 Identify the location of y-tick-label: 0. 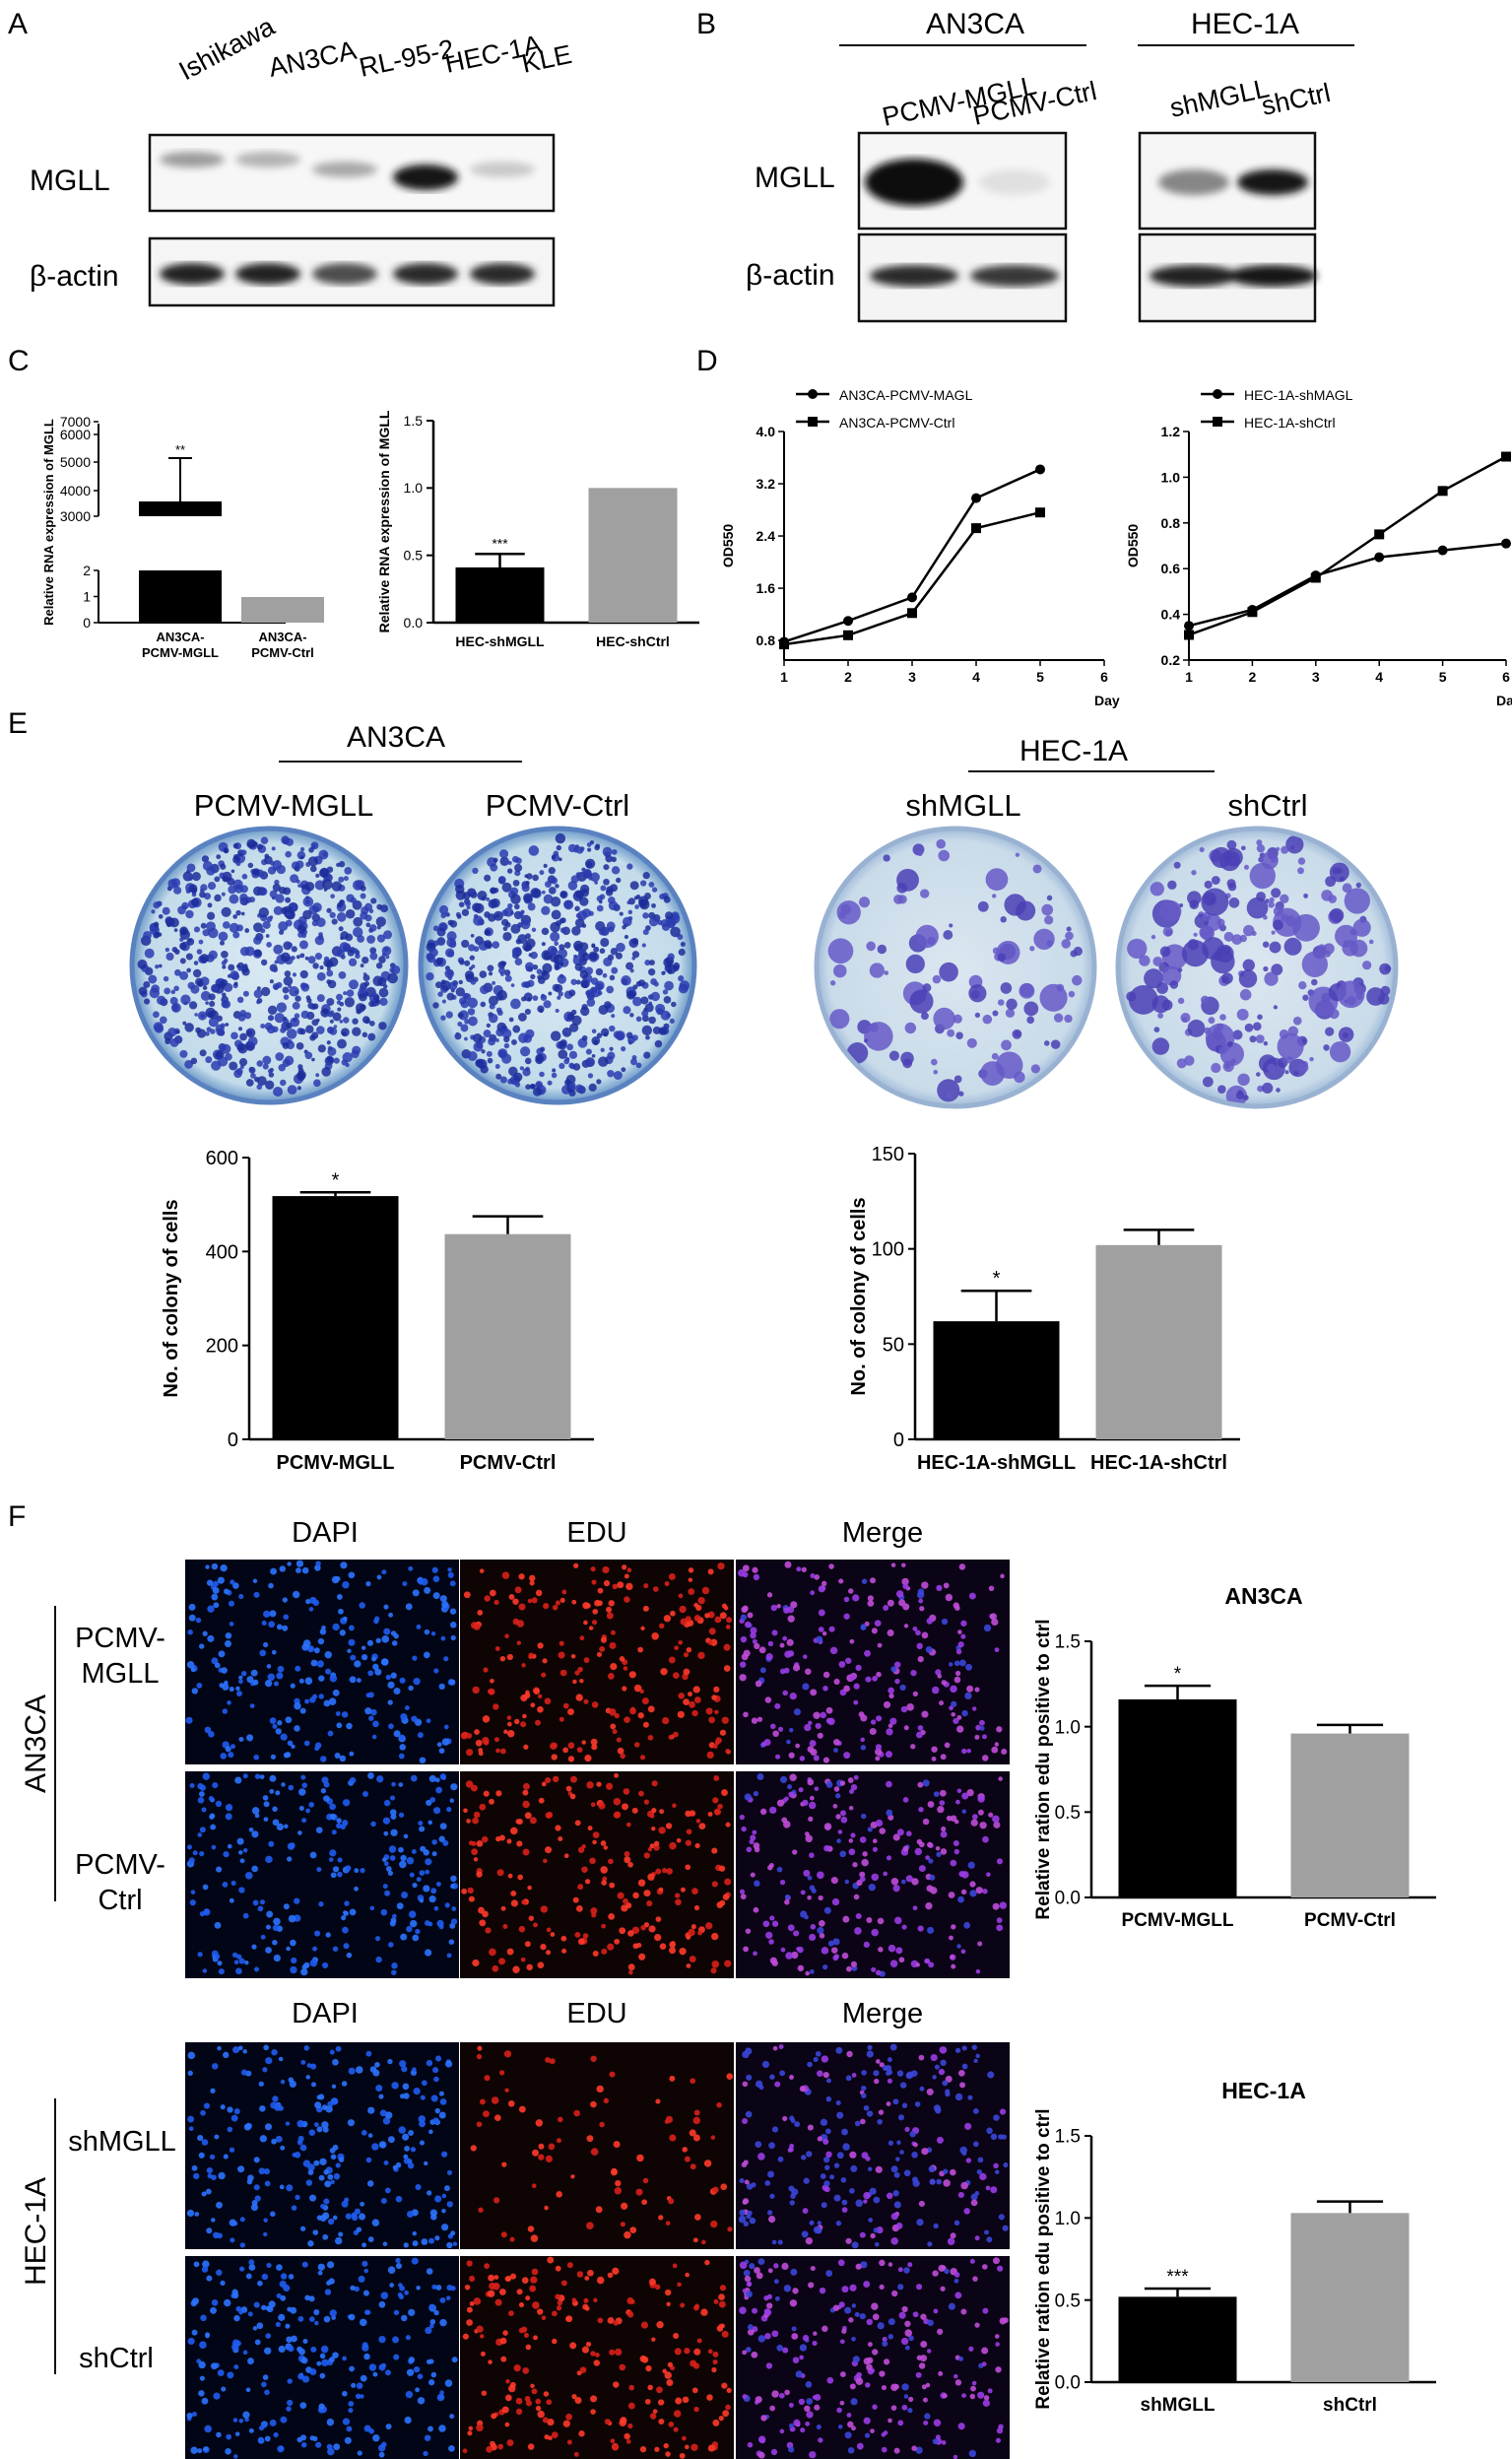
(898, 1440).